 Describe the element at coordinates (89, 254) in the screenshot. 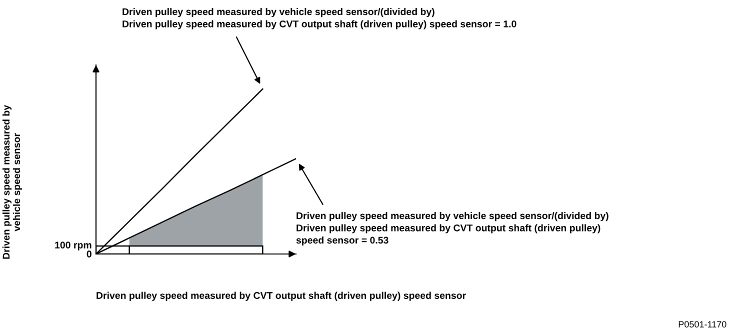

I see `y-tick-label: 0` at that location.